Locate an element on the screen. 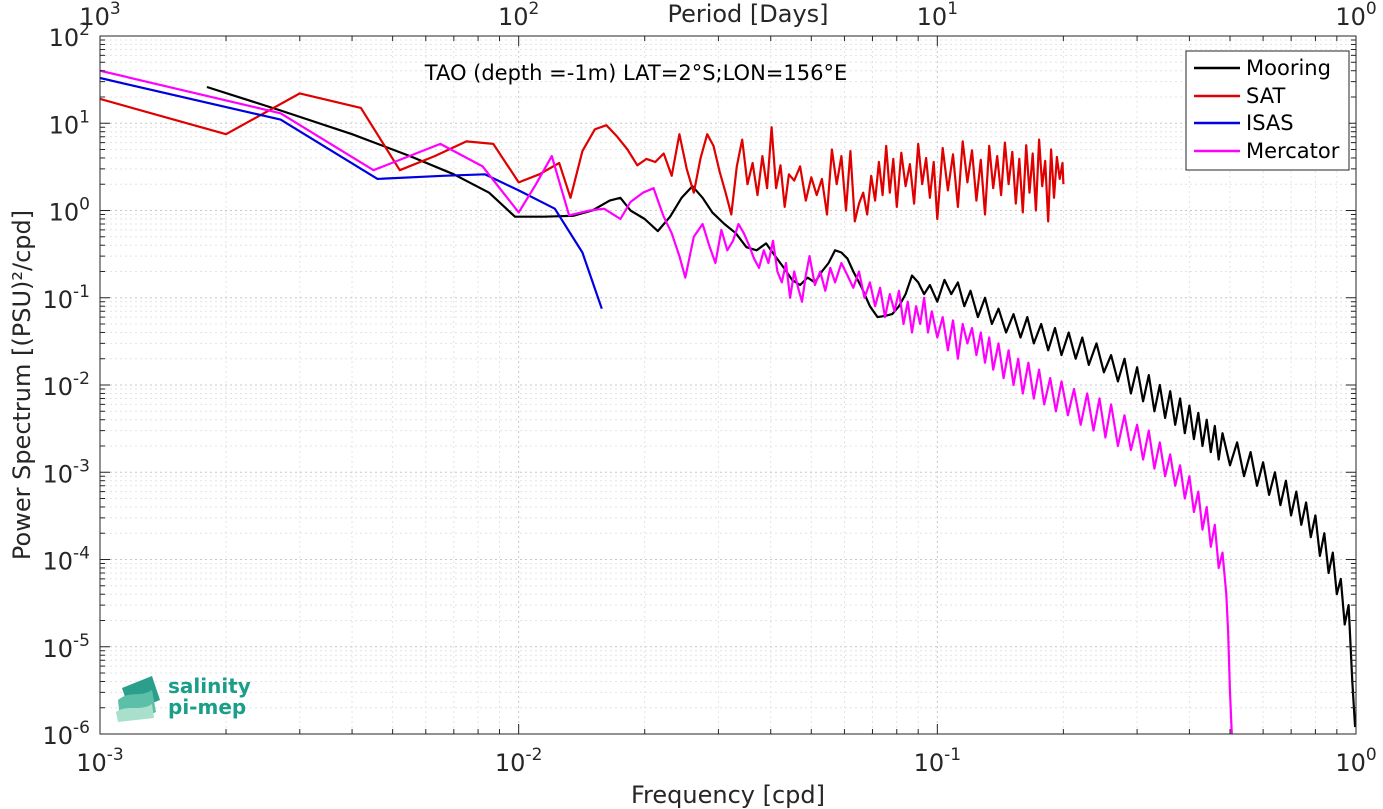 The height and width of the screenshot is (809, 1383). y-tick-label: 10⁻¹ is located at coordinates (67, 298).